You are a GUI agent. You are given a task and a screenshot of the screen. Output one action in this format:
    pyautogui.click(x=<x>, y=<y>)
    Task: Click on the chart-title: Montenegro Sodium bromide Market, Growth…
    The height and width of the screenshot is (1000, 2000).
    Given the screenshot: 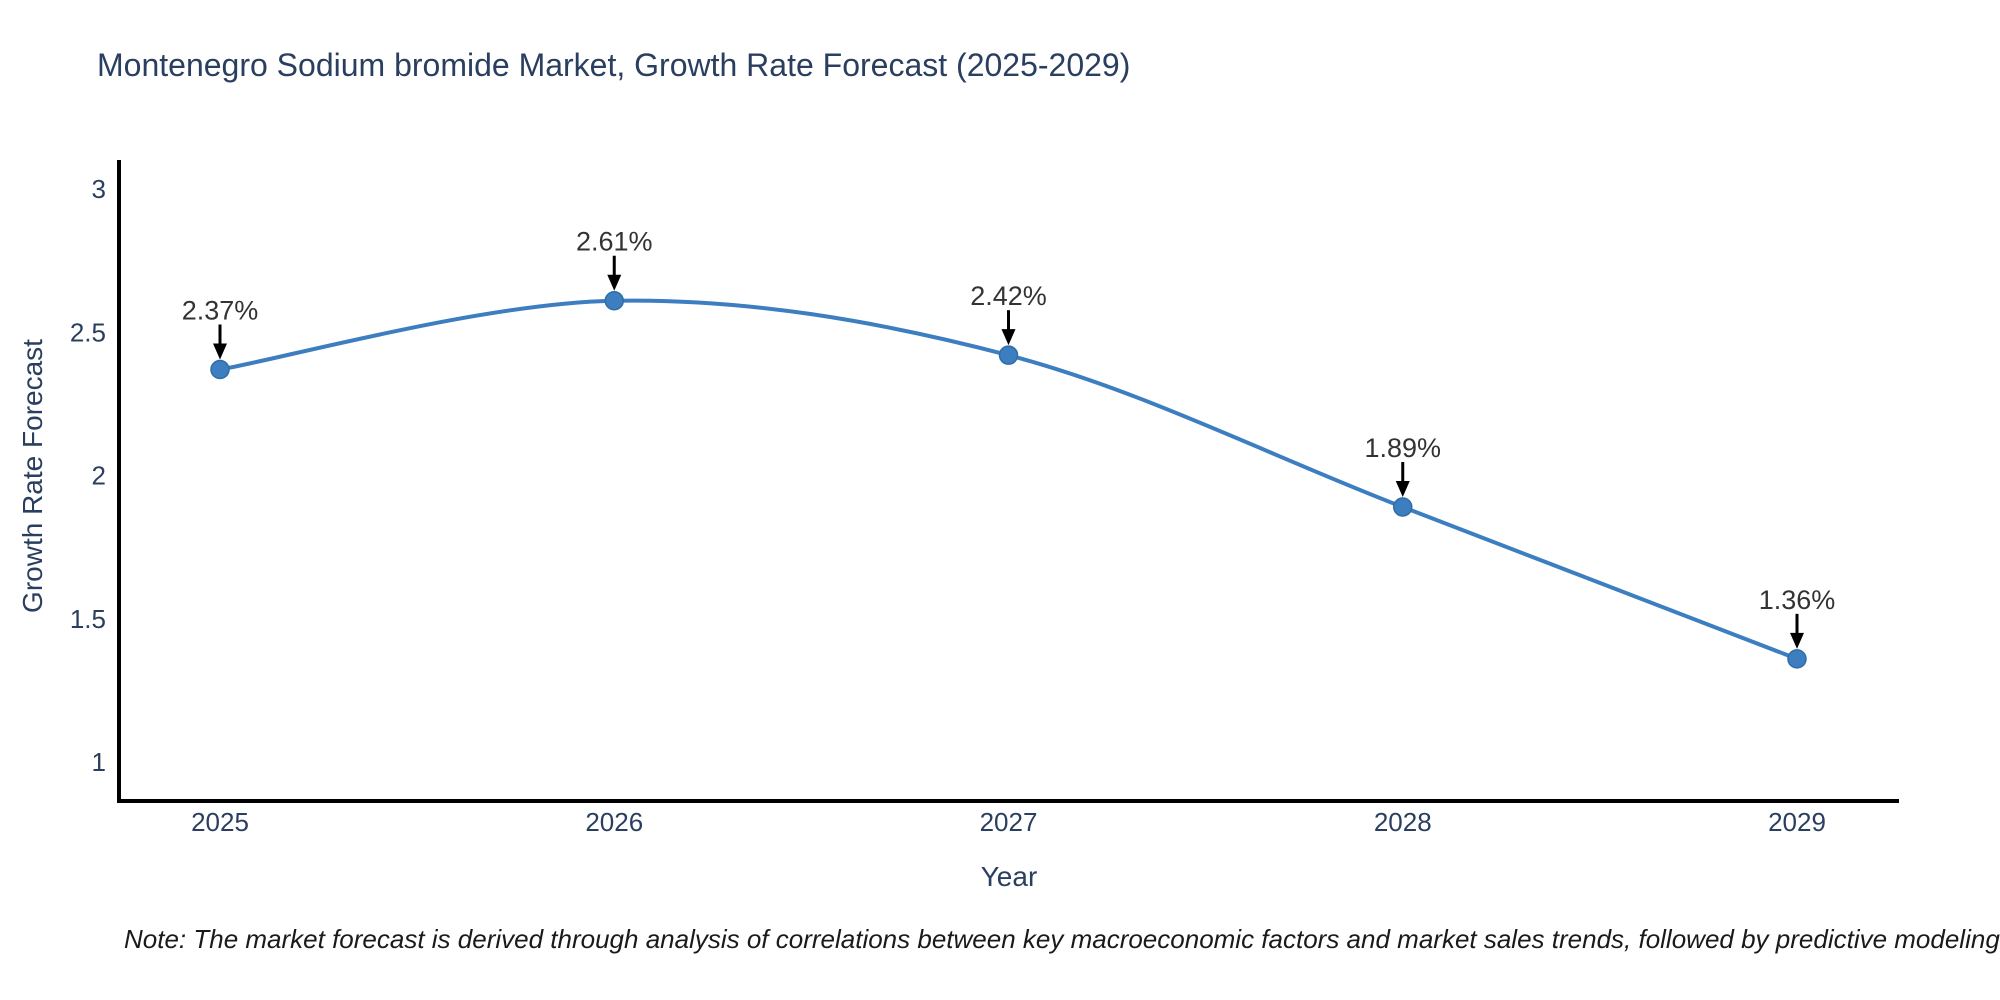 What is the action you would take?
    pyautogui.click(x=614, y=65)
    